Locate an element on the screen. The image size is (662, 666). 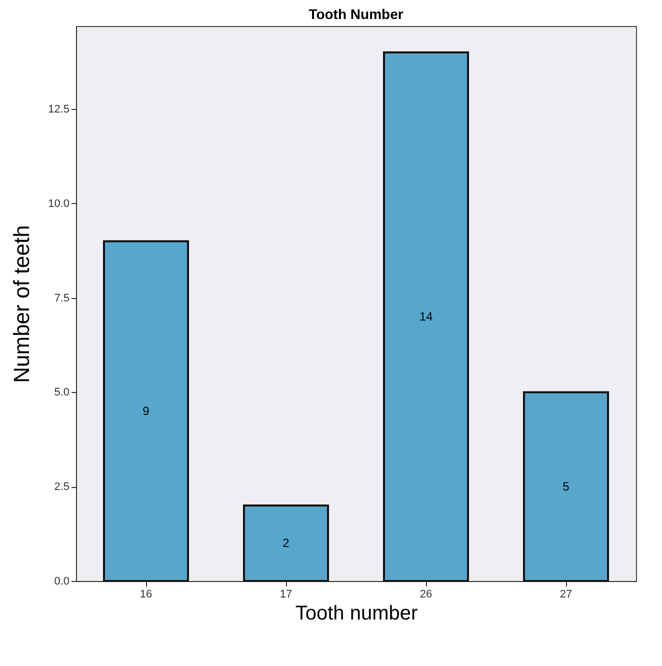
y-tick-label: 2.5 is located at coordinates (62, 487).